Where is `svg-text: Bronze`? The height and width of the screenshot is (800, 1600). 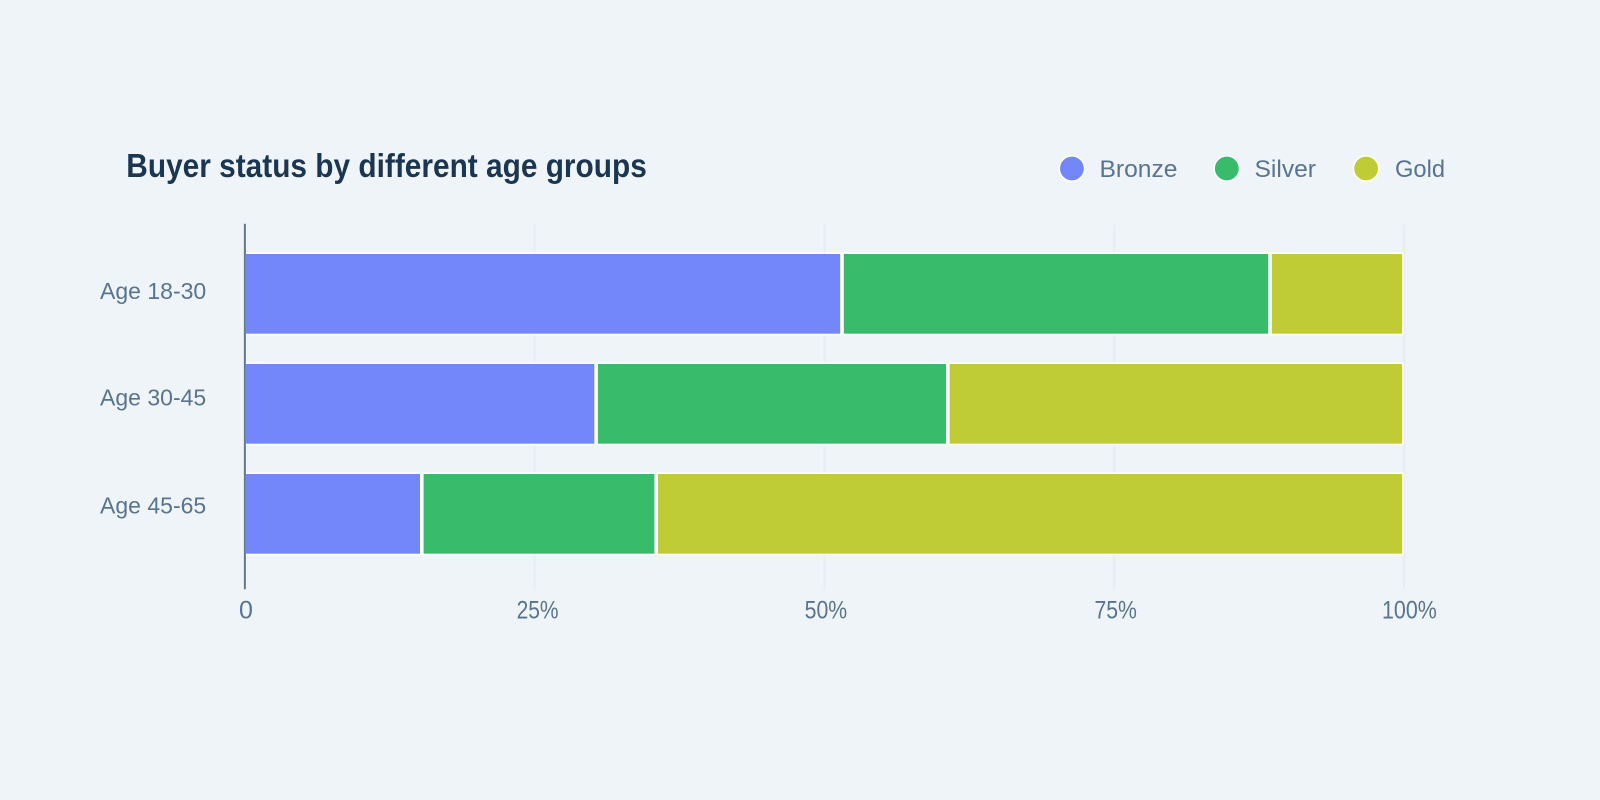
svg-text: Bronze is located at coordinates (1139, 169).